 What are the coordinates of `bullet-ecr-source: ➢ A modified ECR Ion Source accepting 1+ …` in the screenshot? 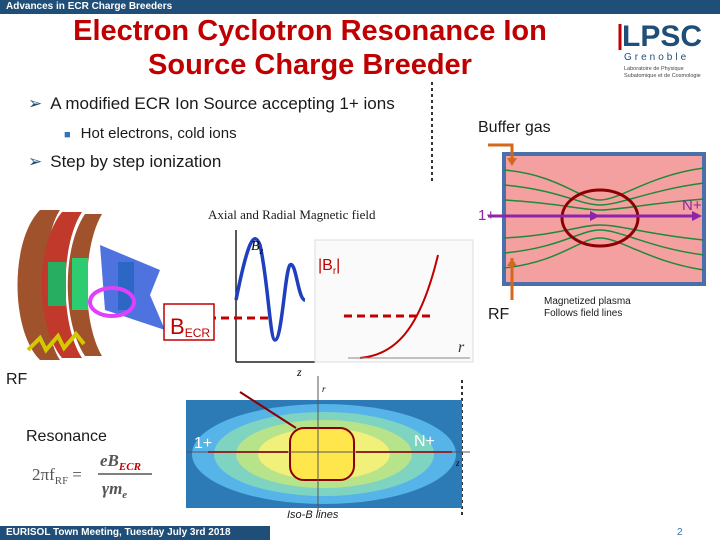 It's located at (211, 104).